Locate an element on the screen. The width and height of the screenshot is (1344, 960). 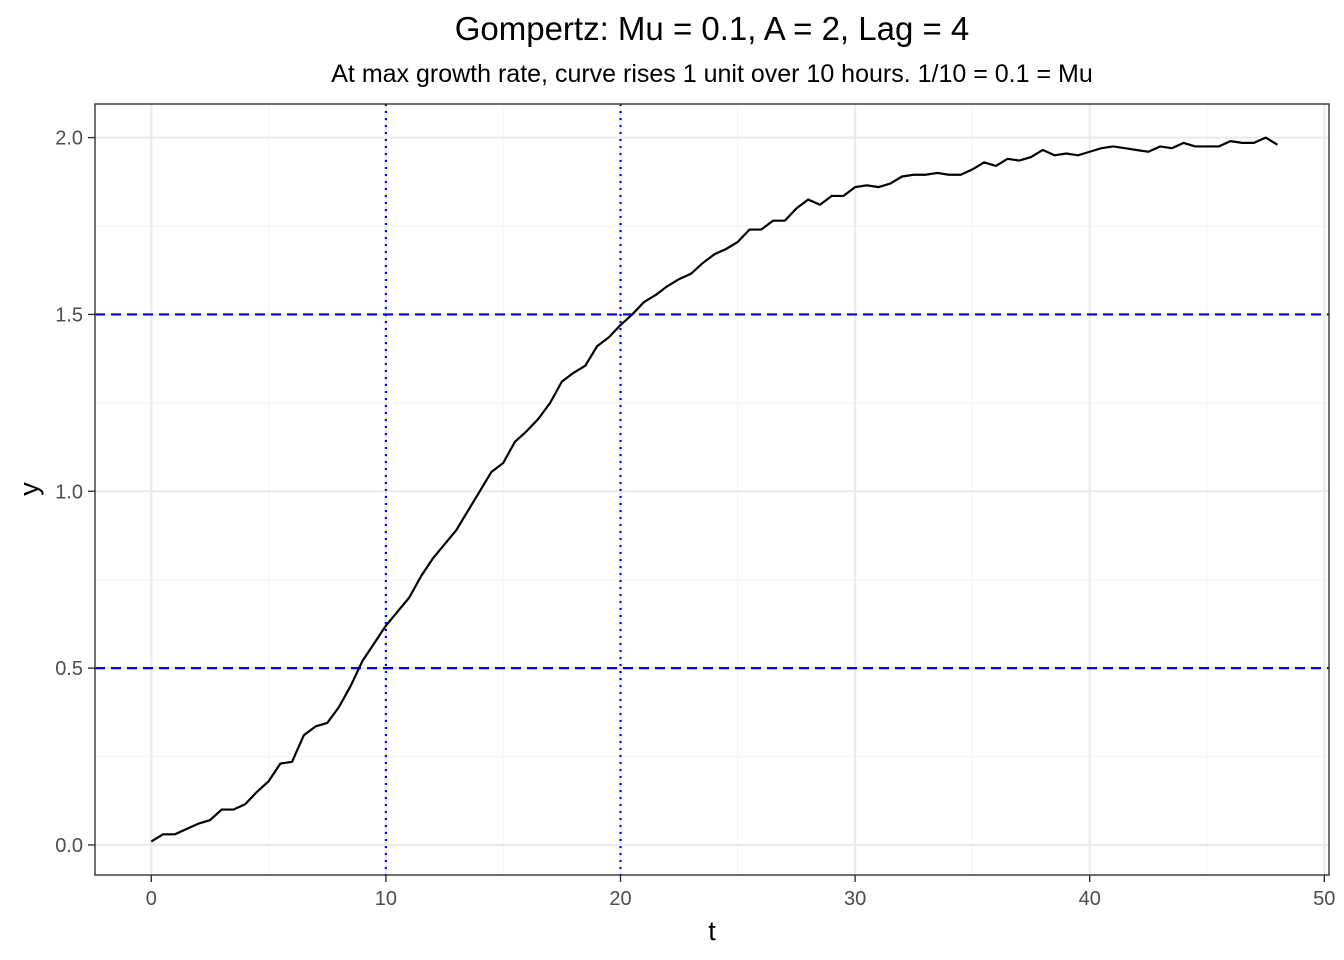
x-tick-label: 20 is located at coordinates (620, 899).